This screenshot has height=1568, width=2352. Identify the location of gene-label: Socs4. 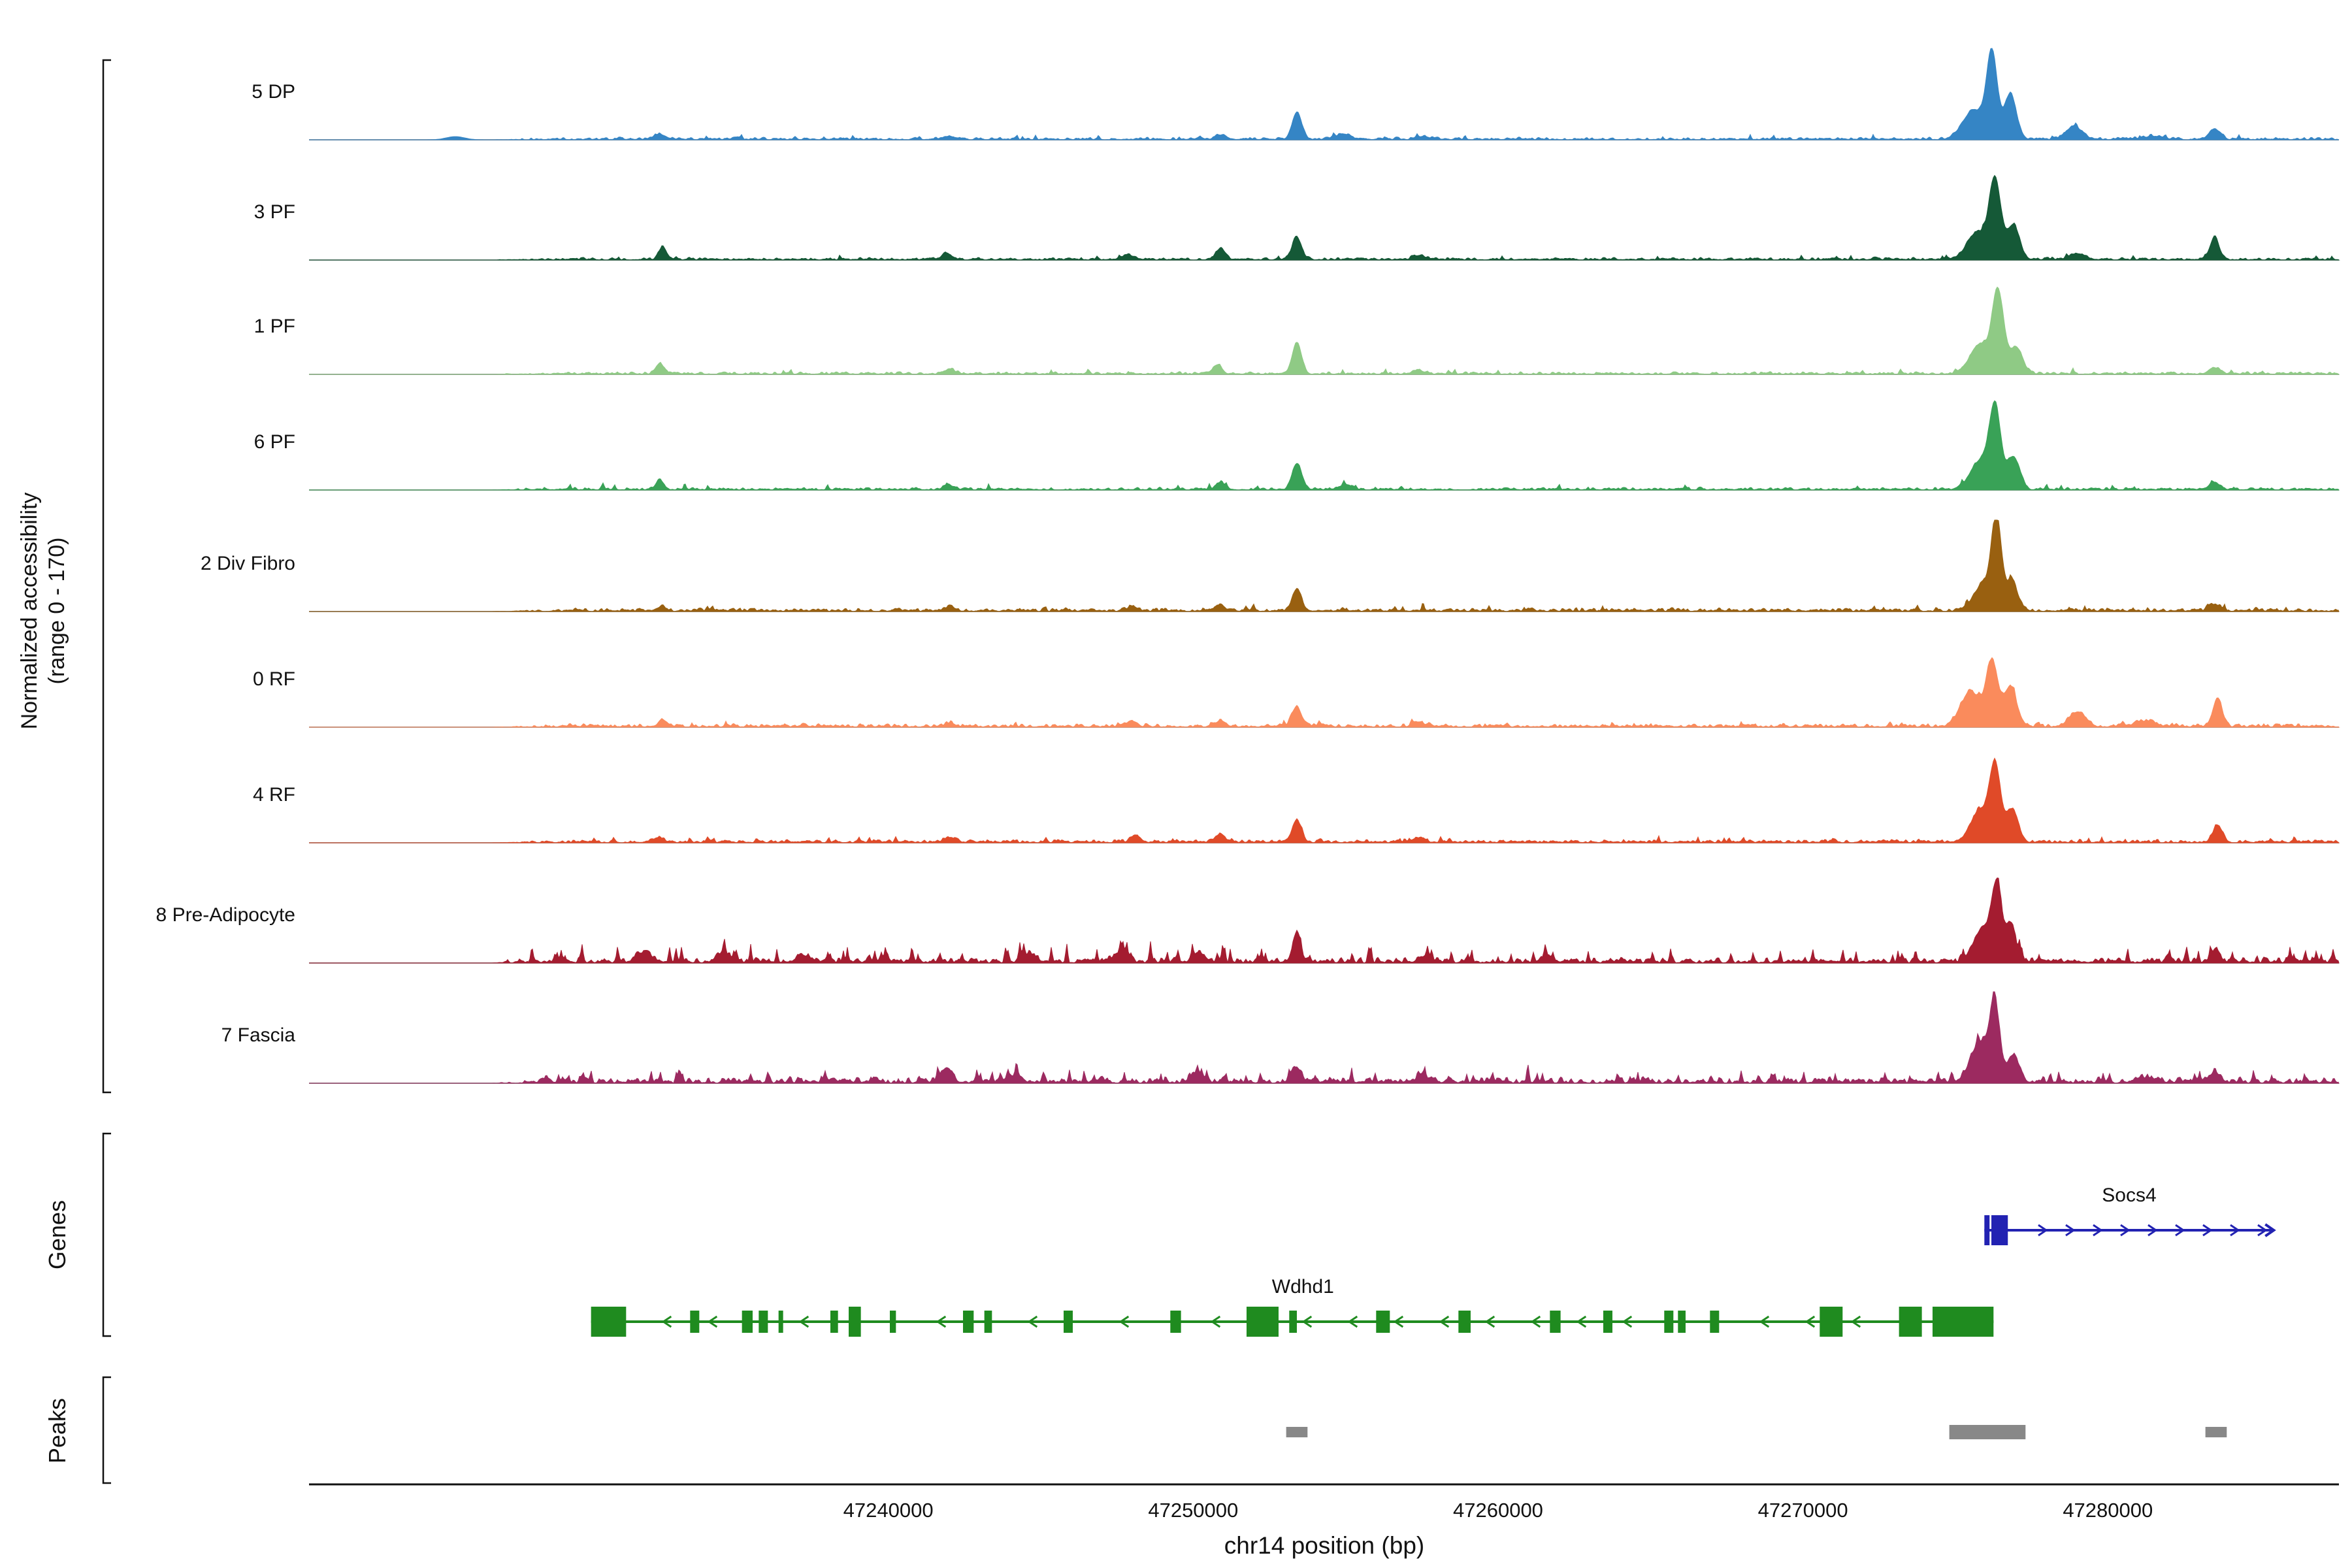
(2129, 1195).